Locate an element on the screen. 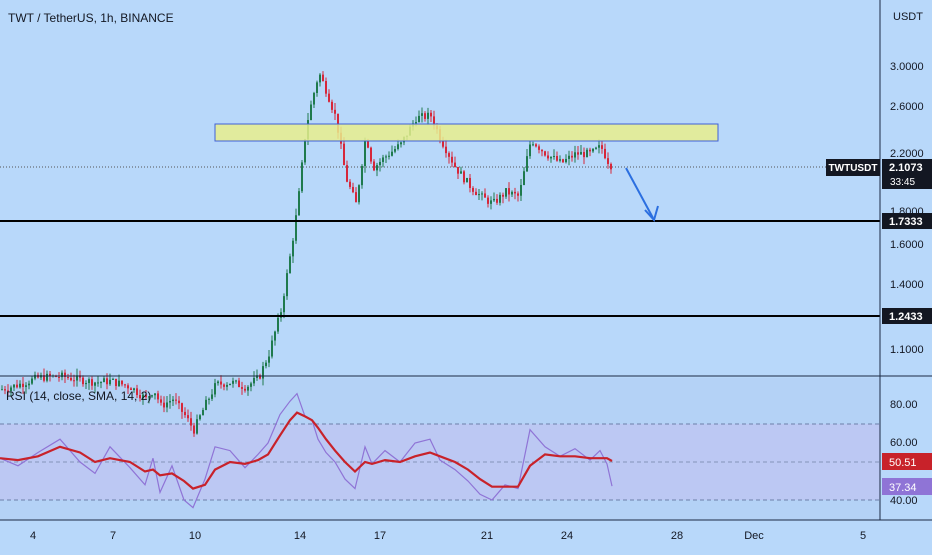 This screenshot has height=555, width=932. time-axis: 4 7 10 14 17 21 24 28 Dec 5 is located at coordinates (448, 536).